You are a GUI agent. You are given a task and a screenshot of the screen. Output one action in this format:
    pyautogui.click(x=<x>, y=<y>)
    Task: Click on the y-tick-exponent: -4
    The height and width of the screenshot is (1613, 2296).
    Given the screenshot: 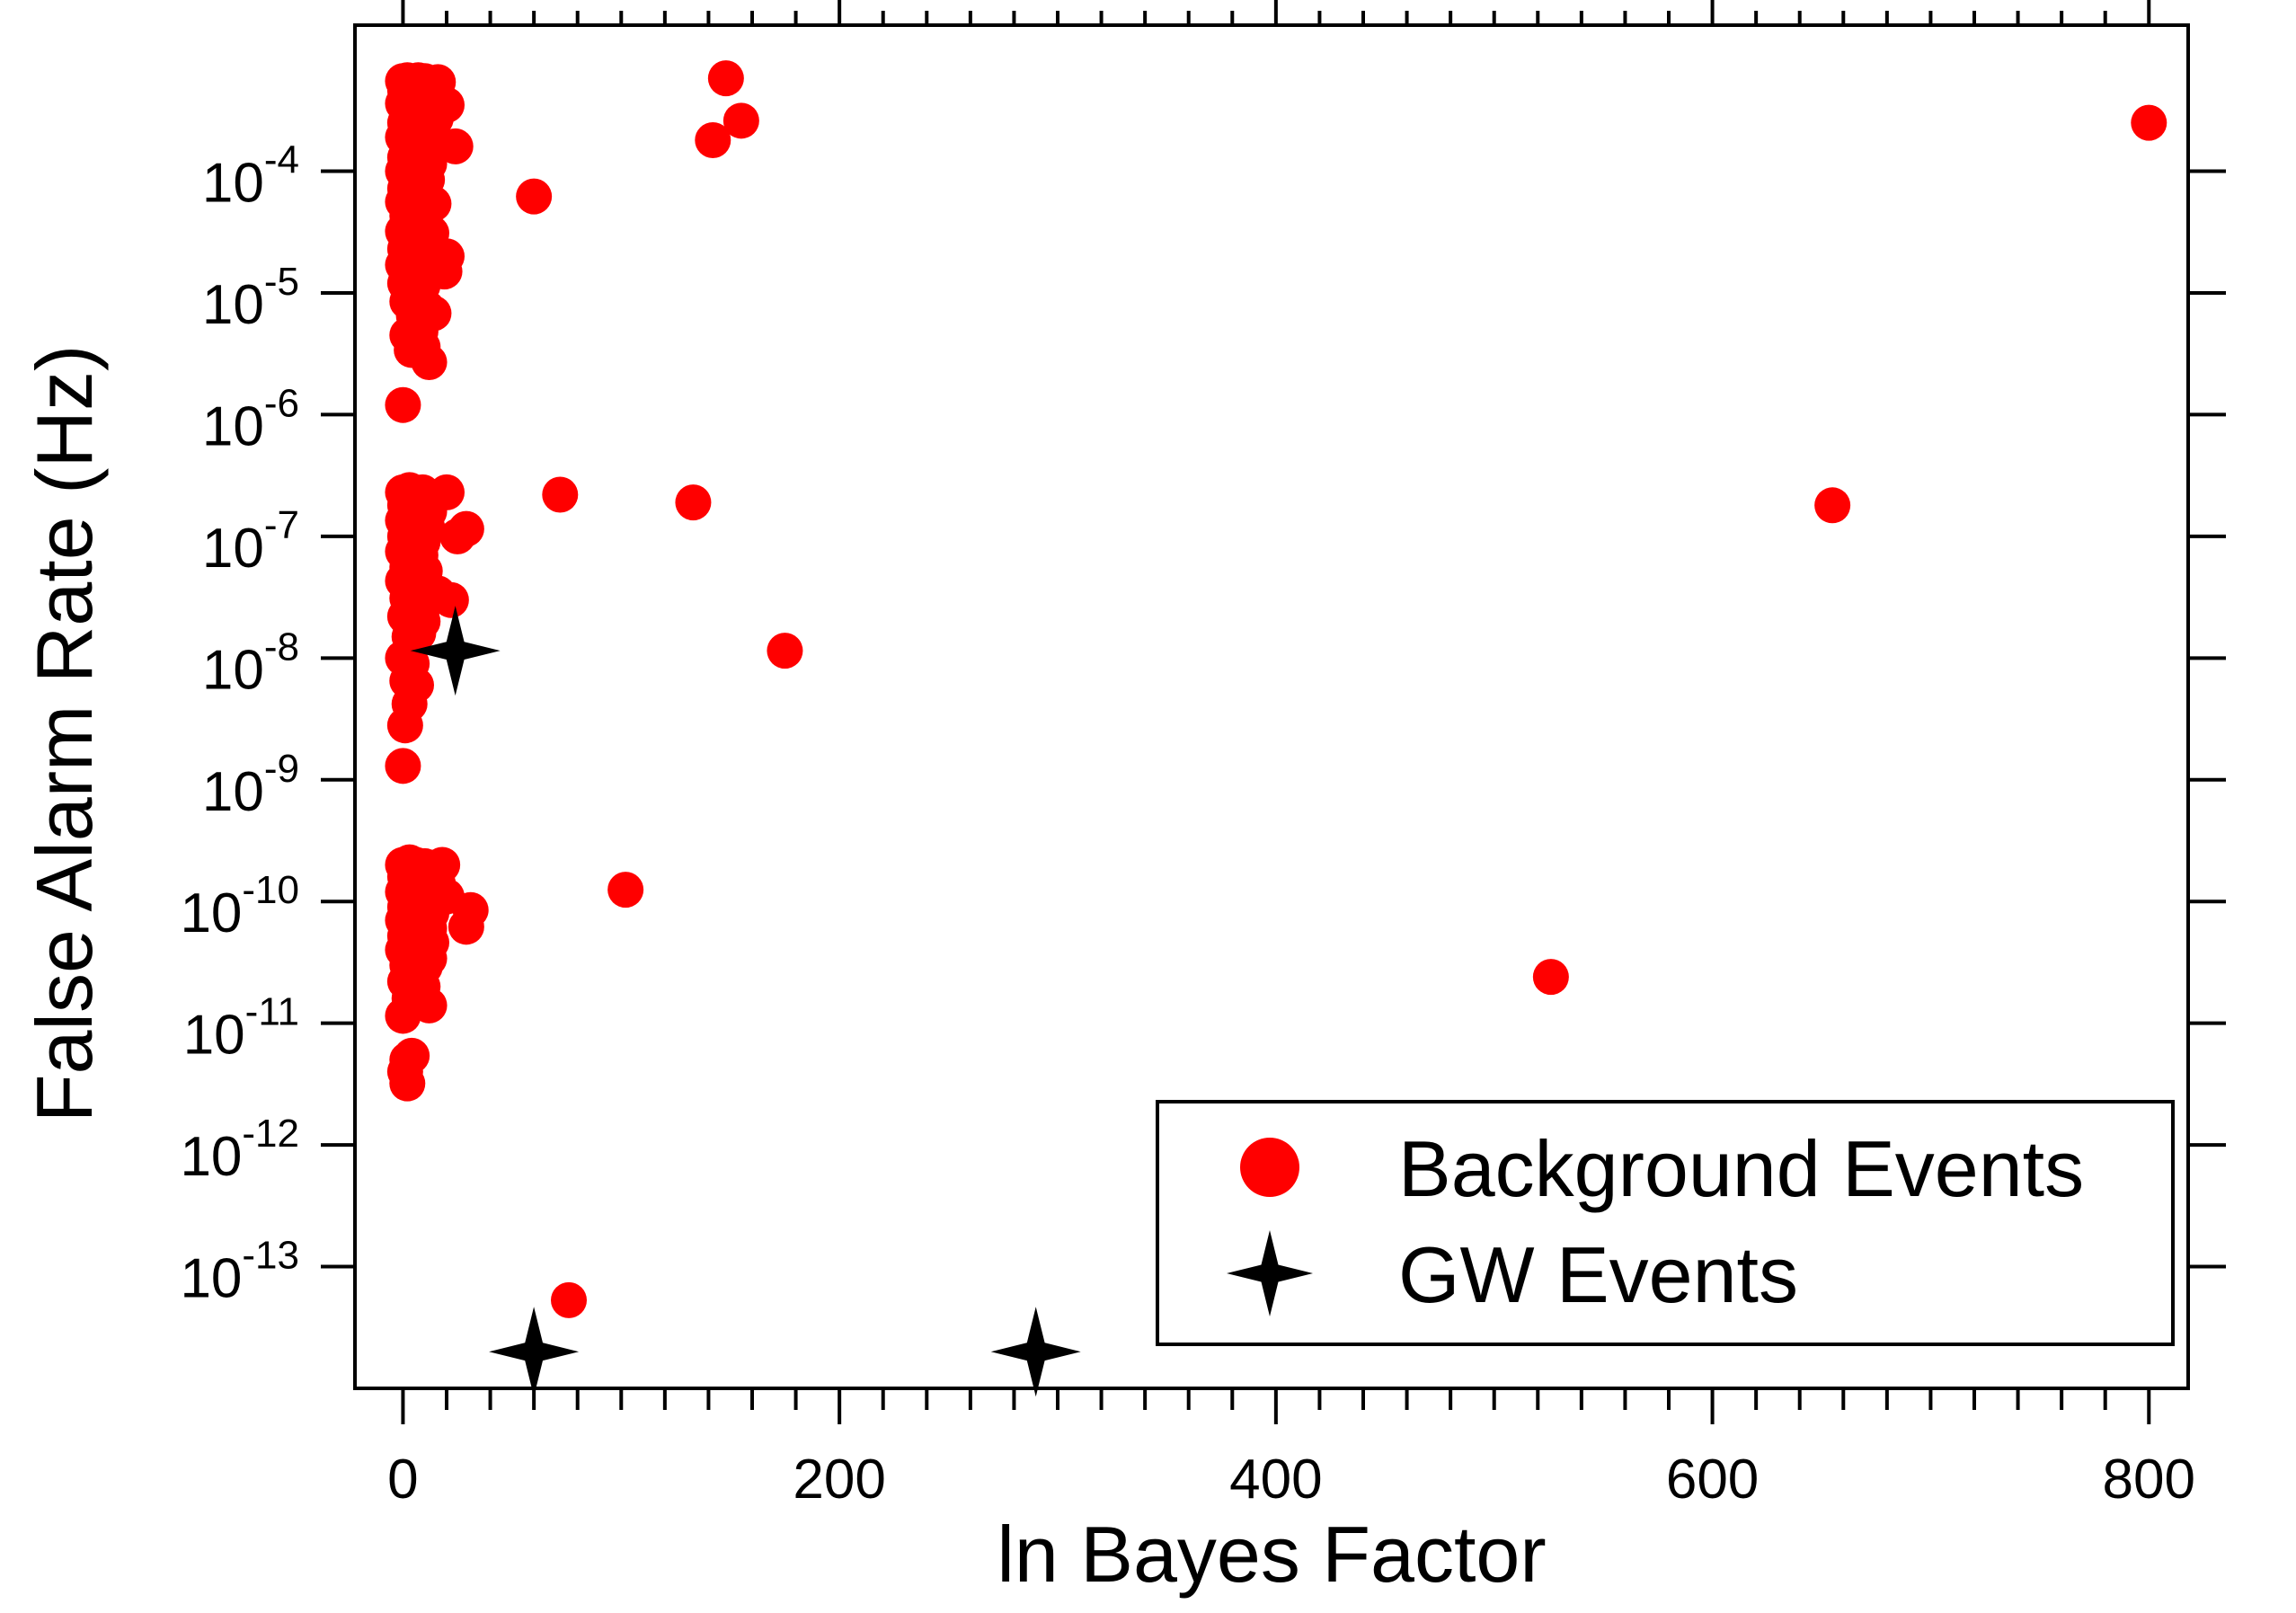 What is the action you would take?
    pyautogui.click(x=281, y=160)
    